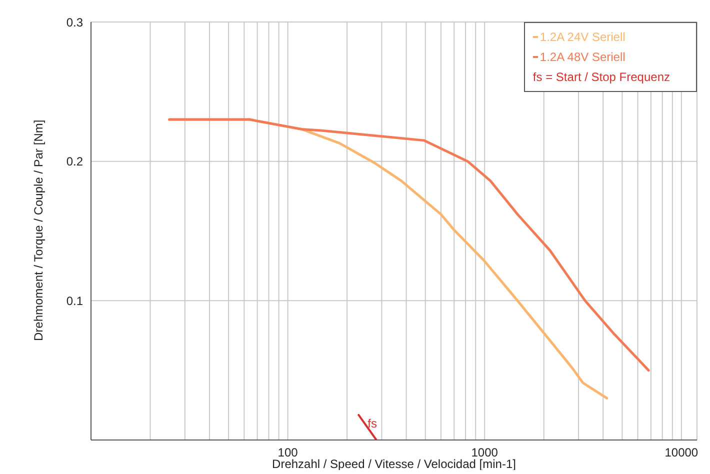  I want to click on y-axis-title: Drehmoment / Torque / Couple / Par [Nm], so click(38, 230).